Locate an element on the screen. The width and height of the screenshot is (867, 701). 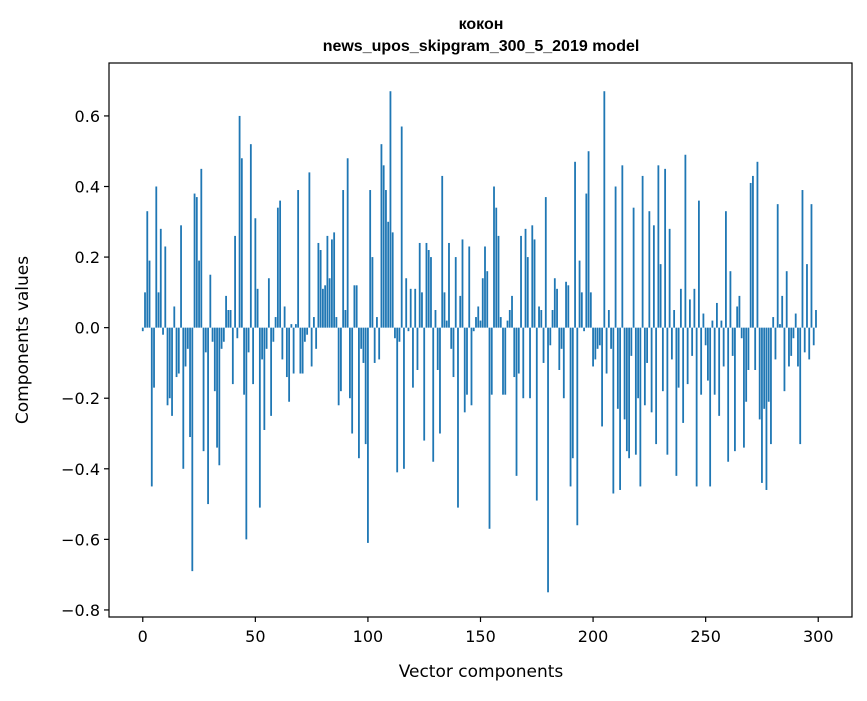
x-tick-label: 200 is located at coordinates (593, 636).